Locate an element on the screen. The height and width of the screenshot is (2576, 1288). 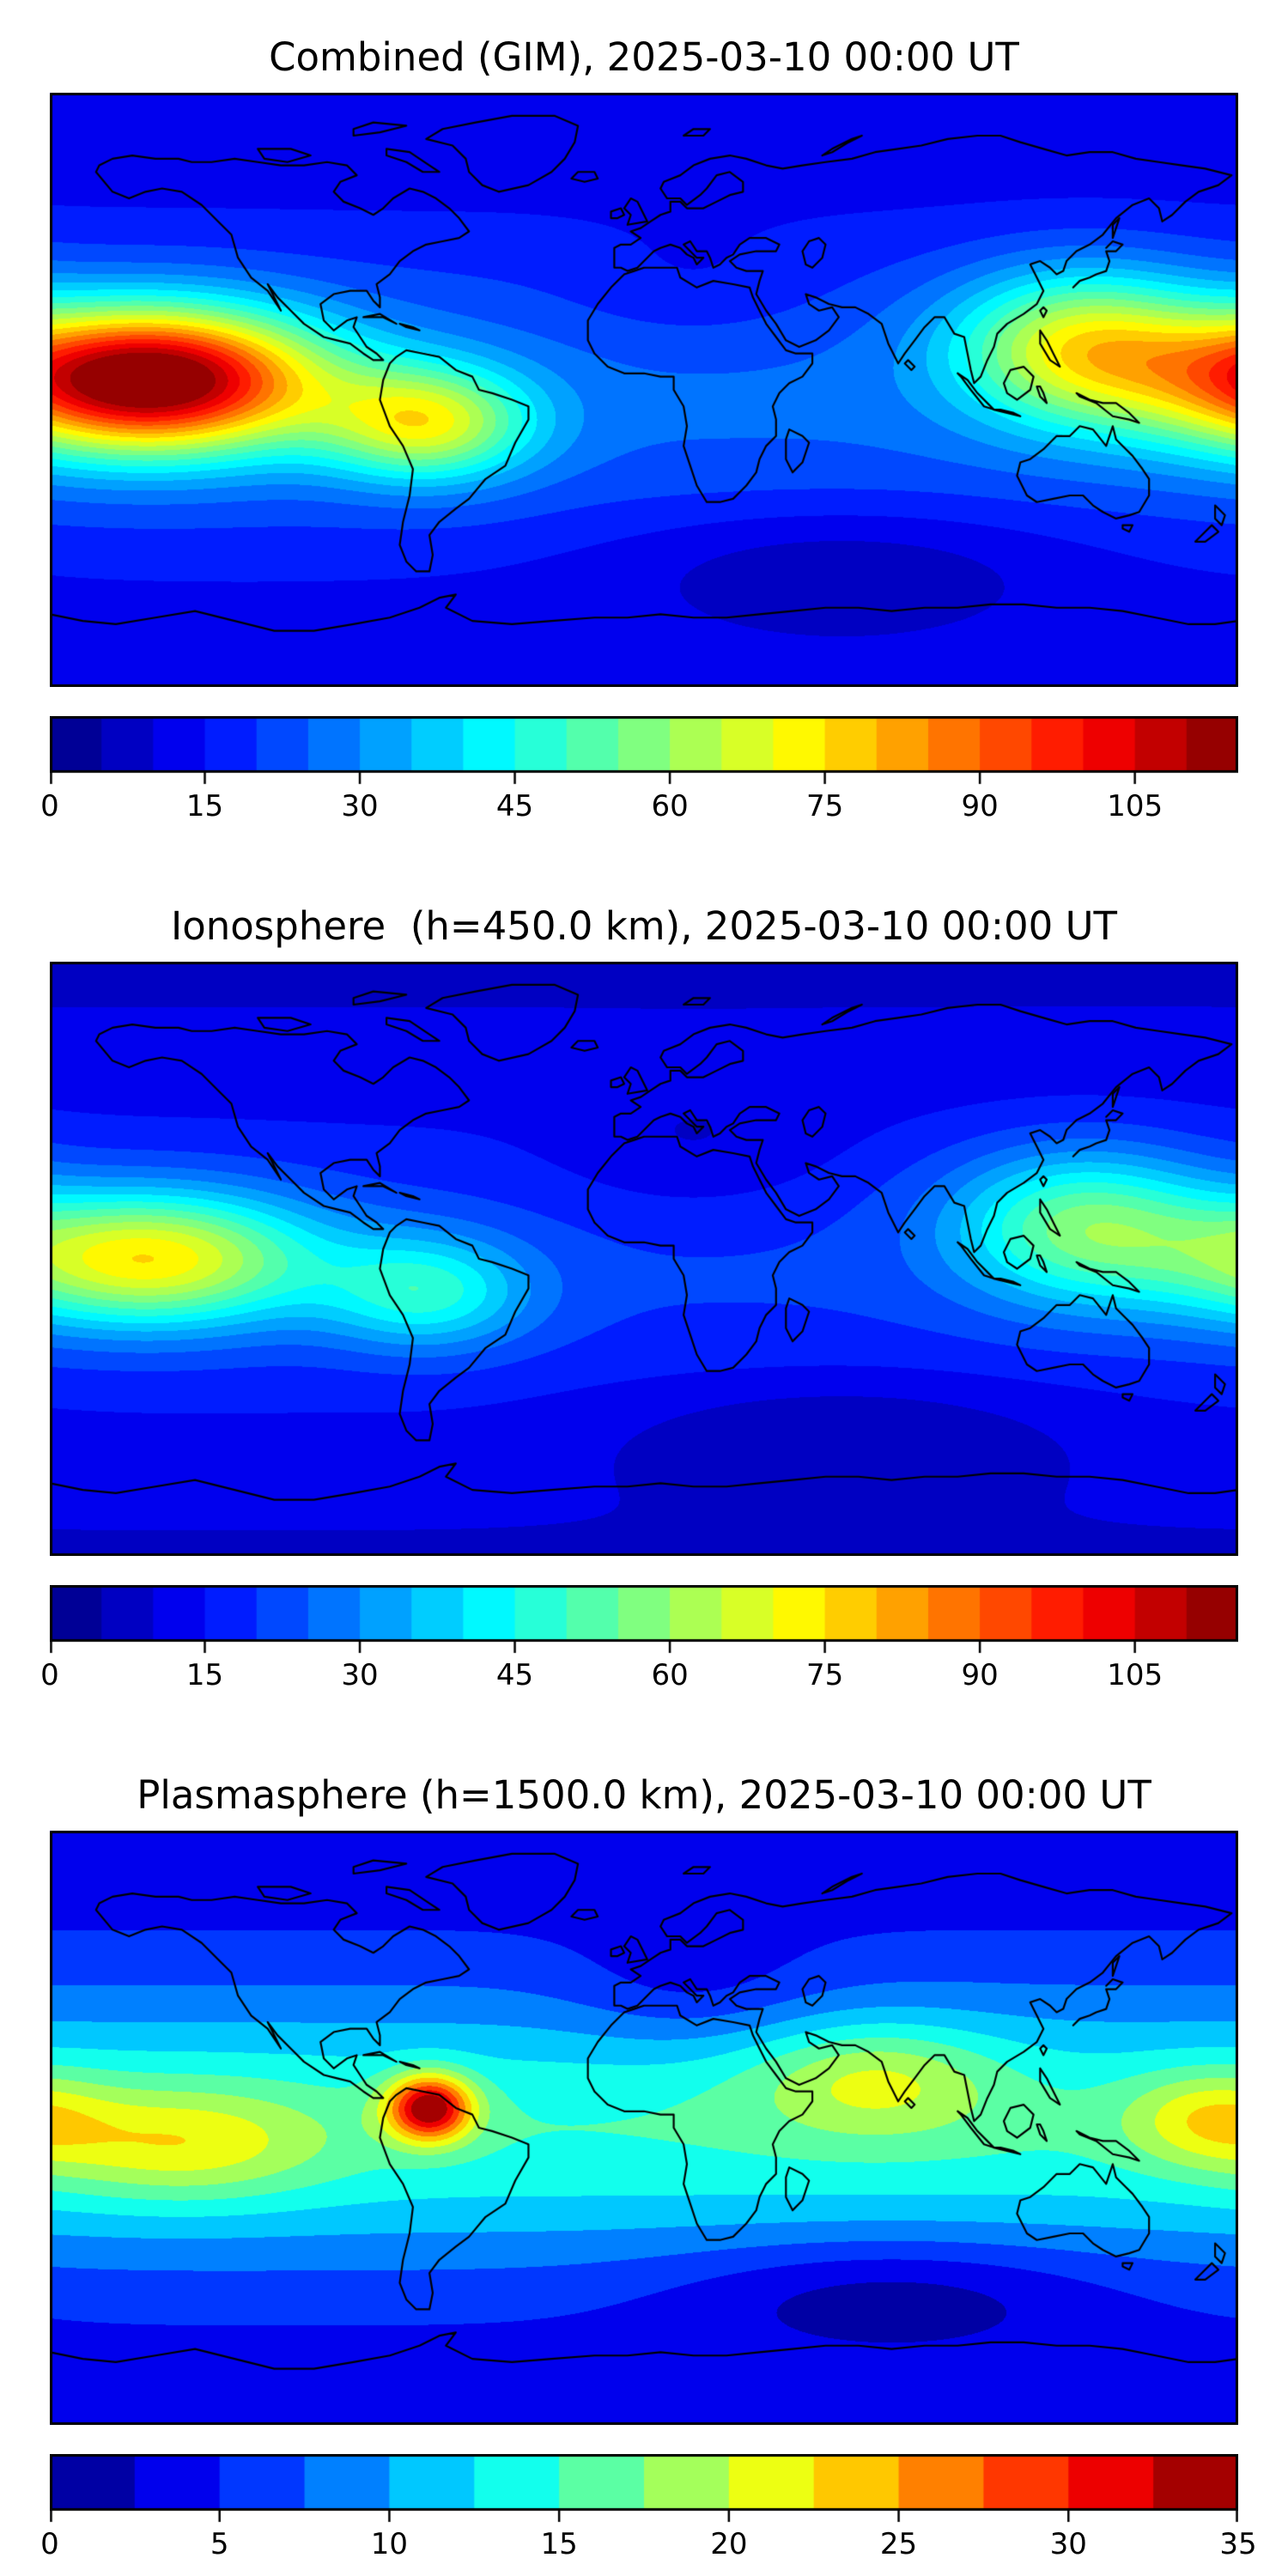
colorbar-tick-labels-plasmasphere: 0 5 10 15 20 25 30 35 is located at coordinates (648, 2544).